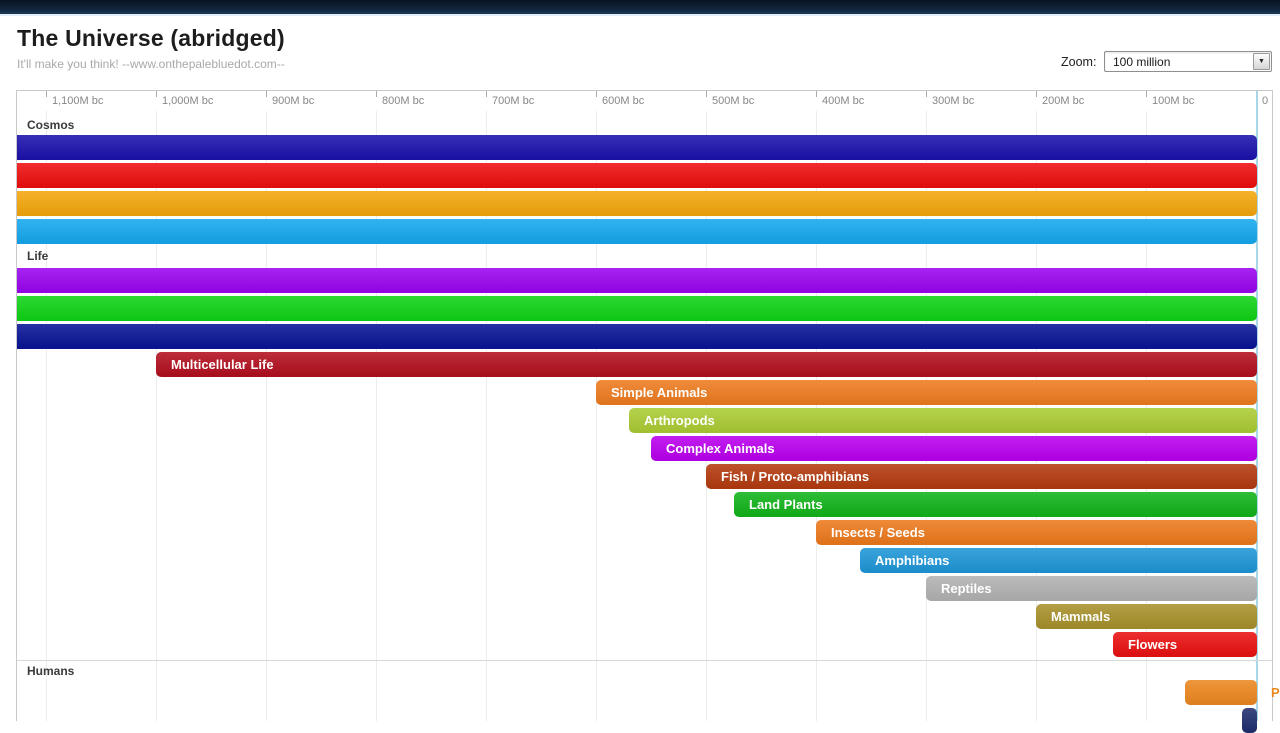 The width and height of the screenshot is (1280, 733). Describe the element at coordinates (1265, 101) in the screenshot. I see `axis-tick-label: 0` at that location.